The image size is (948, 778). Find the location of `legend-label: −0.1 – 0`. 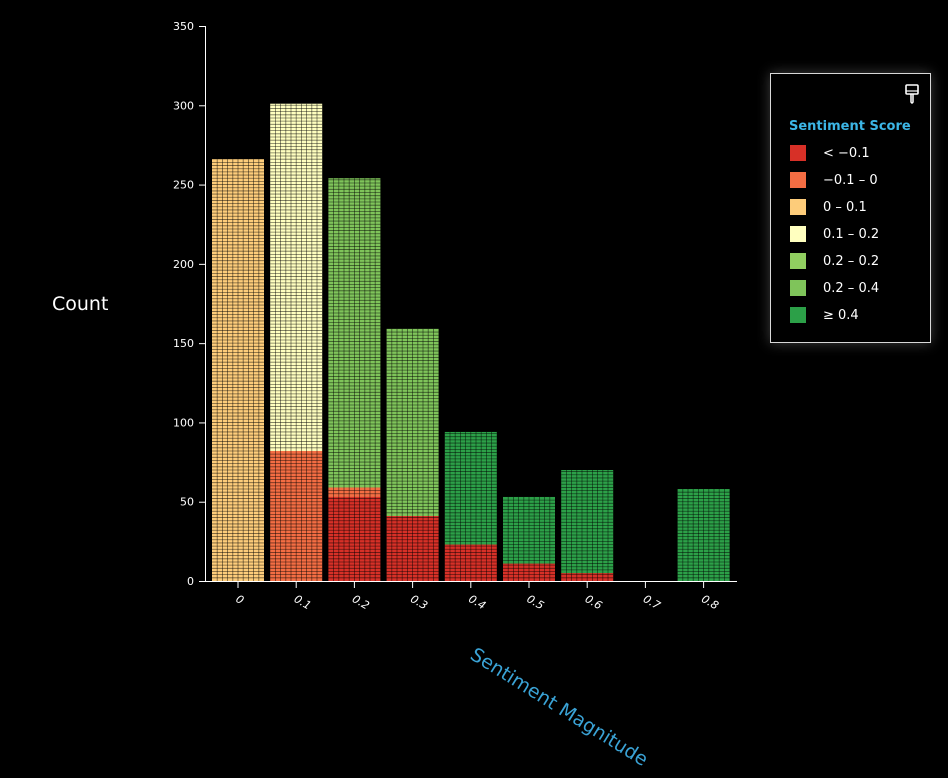

legend-label: −0.1 – 0 is located at coordinates (850, 180).